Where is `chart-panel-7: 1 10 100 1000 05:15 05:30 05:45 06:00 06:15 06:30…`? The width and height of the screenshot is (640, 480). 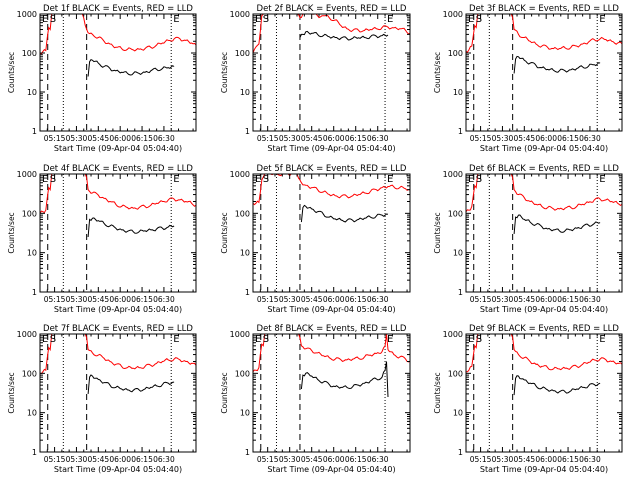
chart-panel-7: 1 10 100 1000 05:15 05:30 05:45 06:00 06:15 06:30… is located at coordinates (102, 399).